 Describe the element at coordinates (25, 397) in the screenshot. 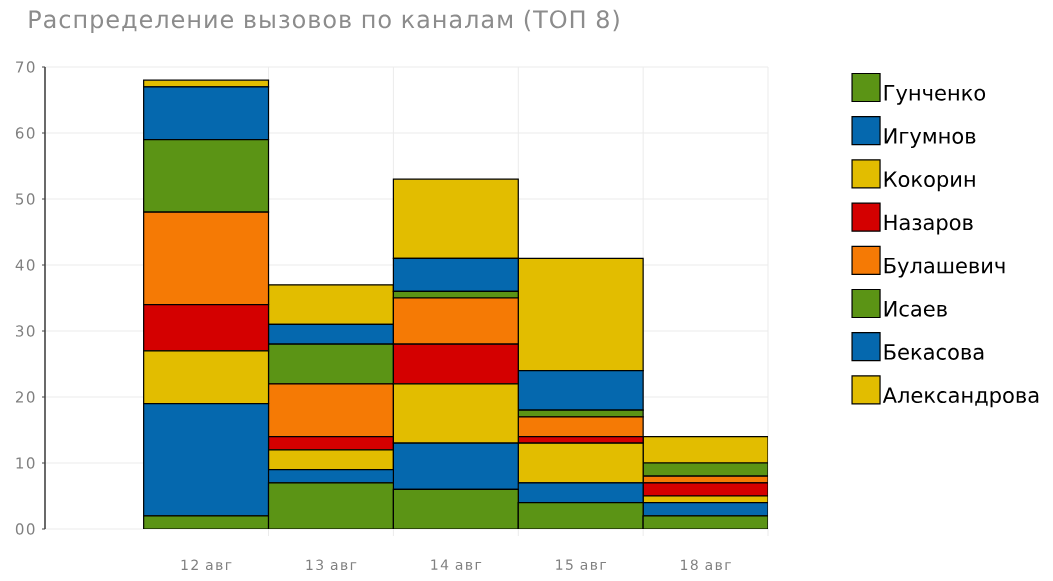

I see `y-tick-label: 20` at that location.